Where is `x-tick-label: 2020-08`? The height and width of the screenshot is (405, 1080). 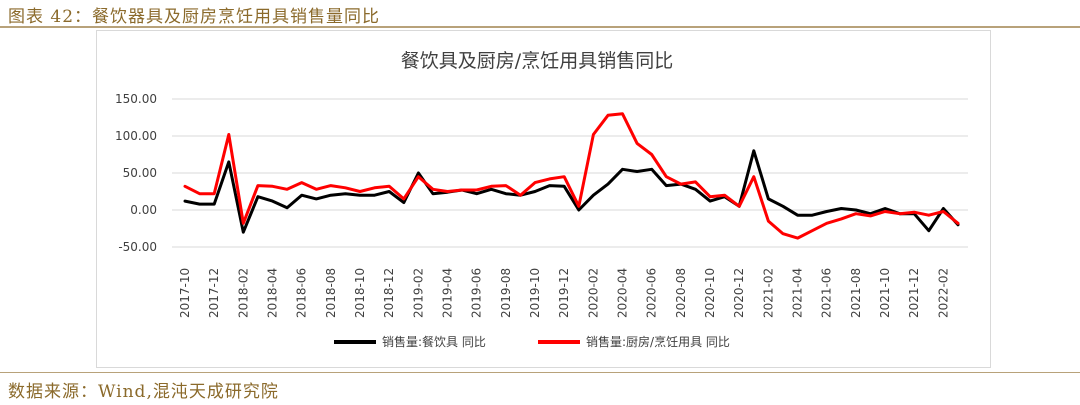 x-tick-label: 2020-08 is located at coordinates (681, 293).